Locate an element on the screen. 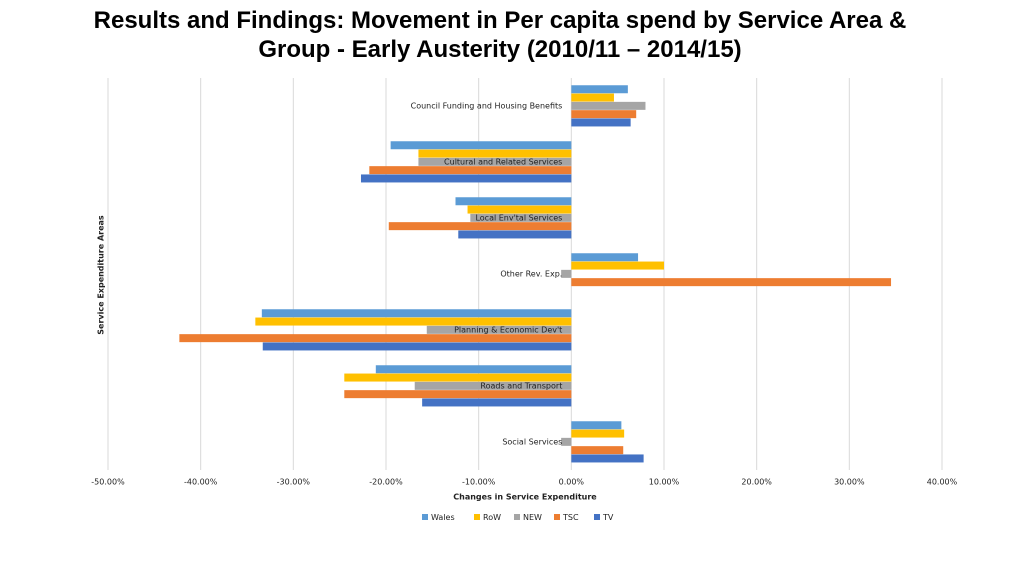  x-tick-label: -10.00% is located at coordinates (479, 482).